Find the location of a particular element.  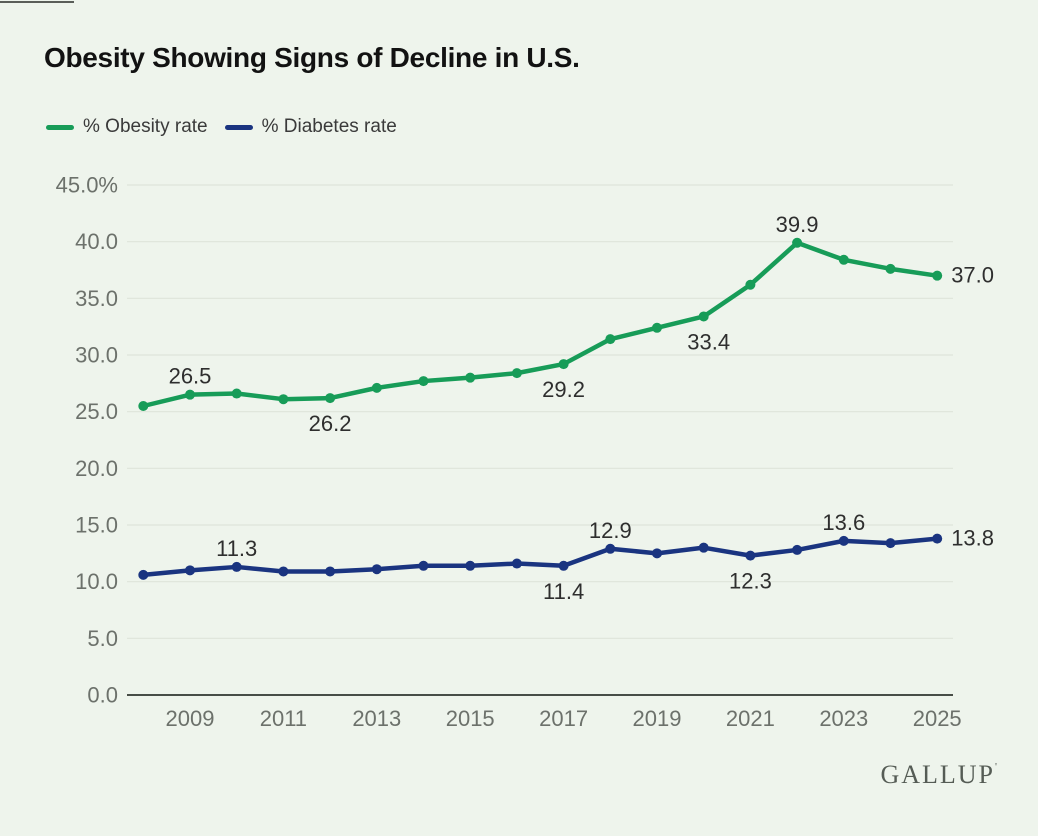

point-value-label: 11.3 is located at coordinates (236, 548).